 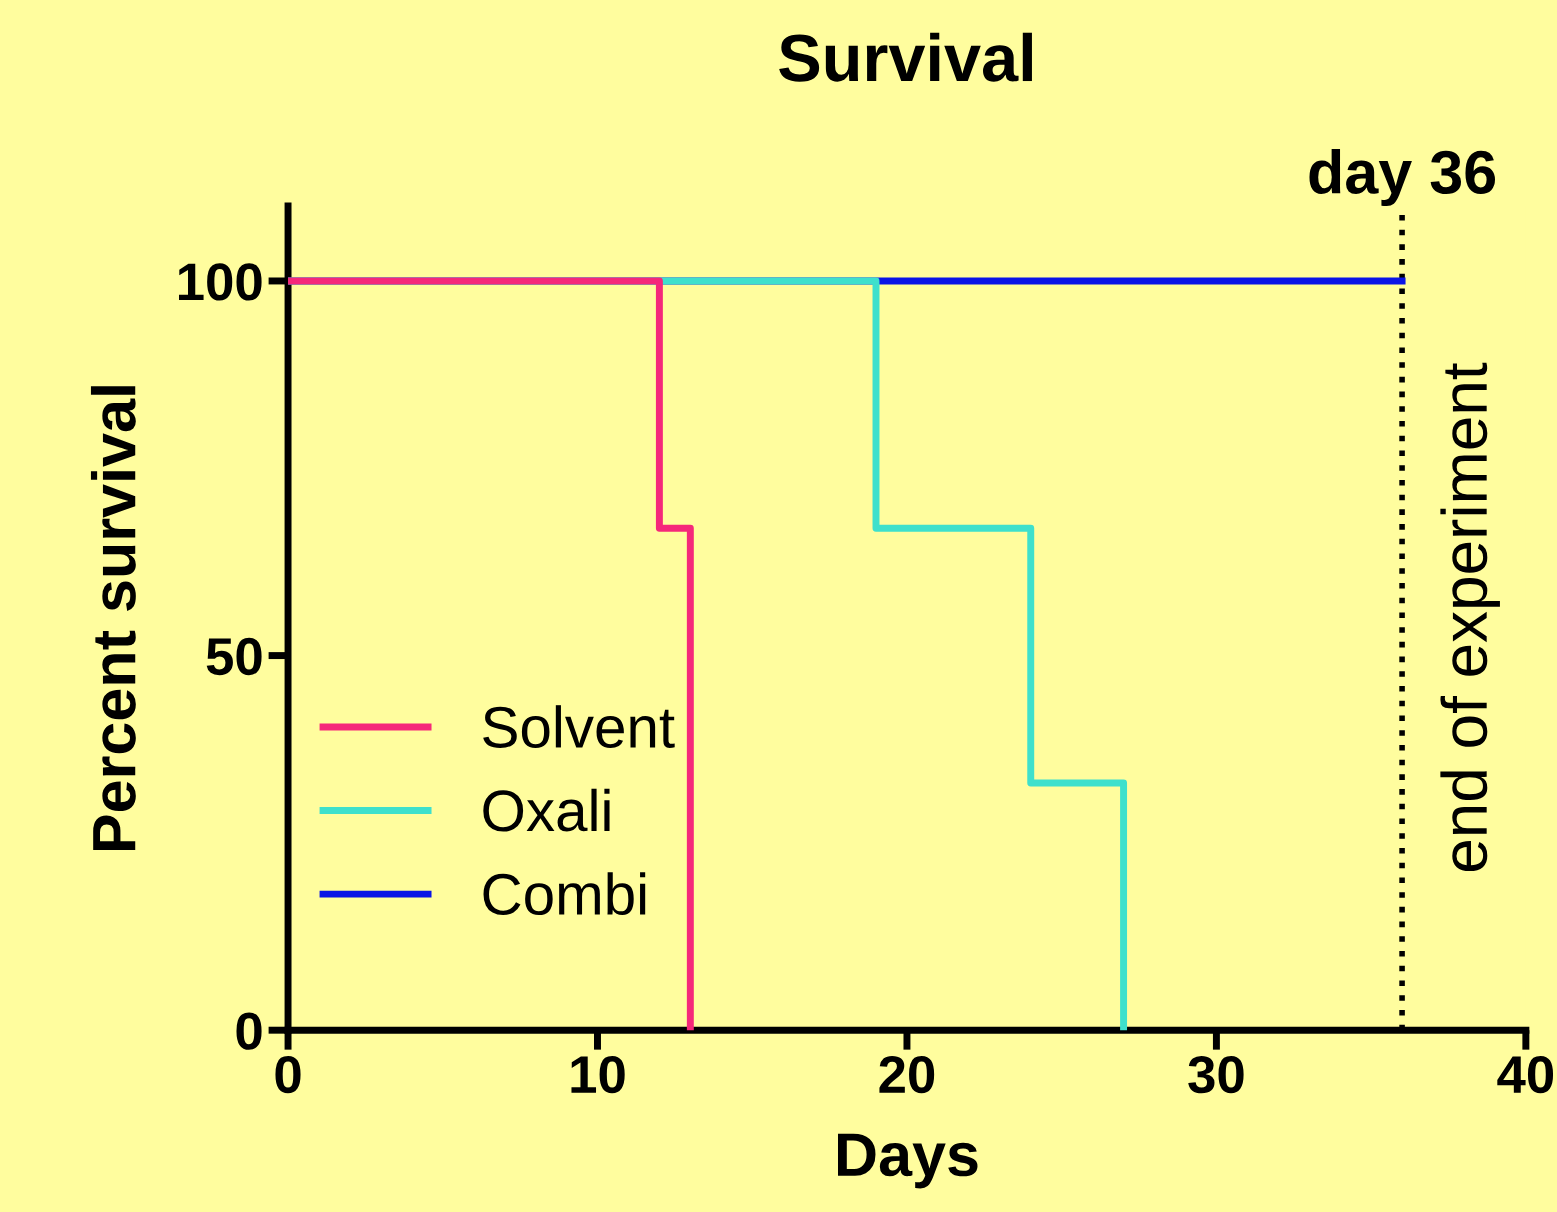 I want to click on y-tick-label: 50, so click(x=234, y=656).